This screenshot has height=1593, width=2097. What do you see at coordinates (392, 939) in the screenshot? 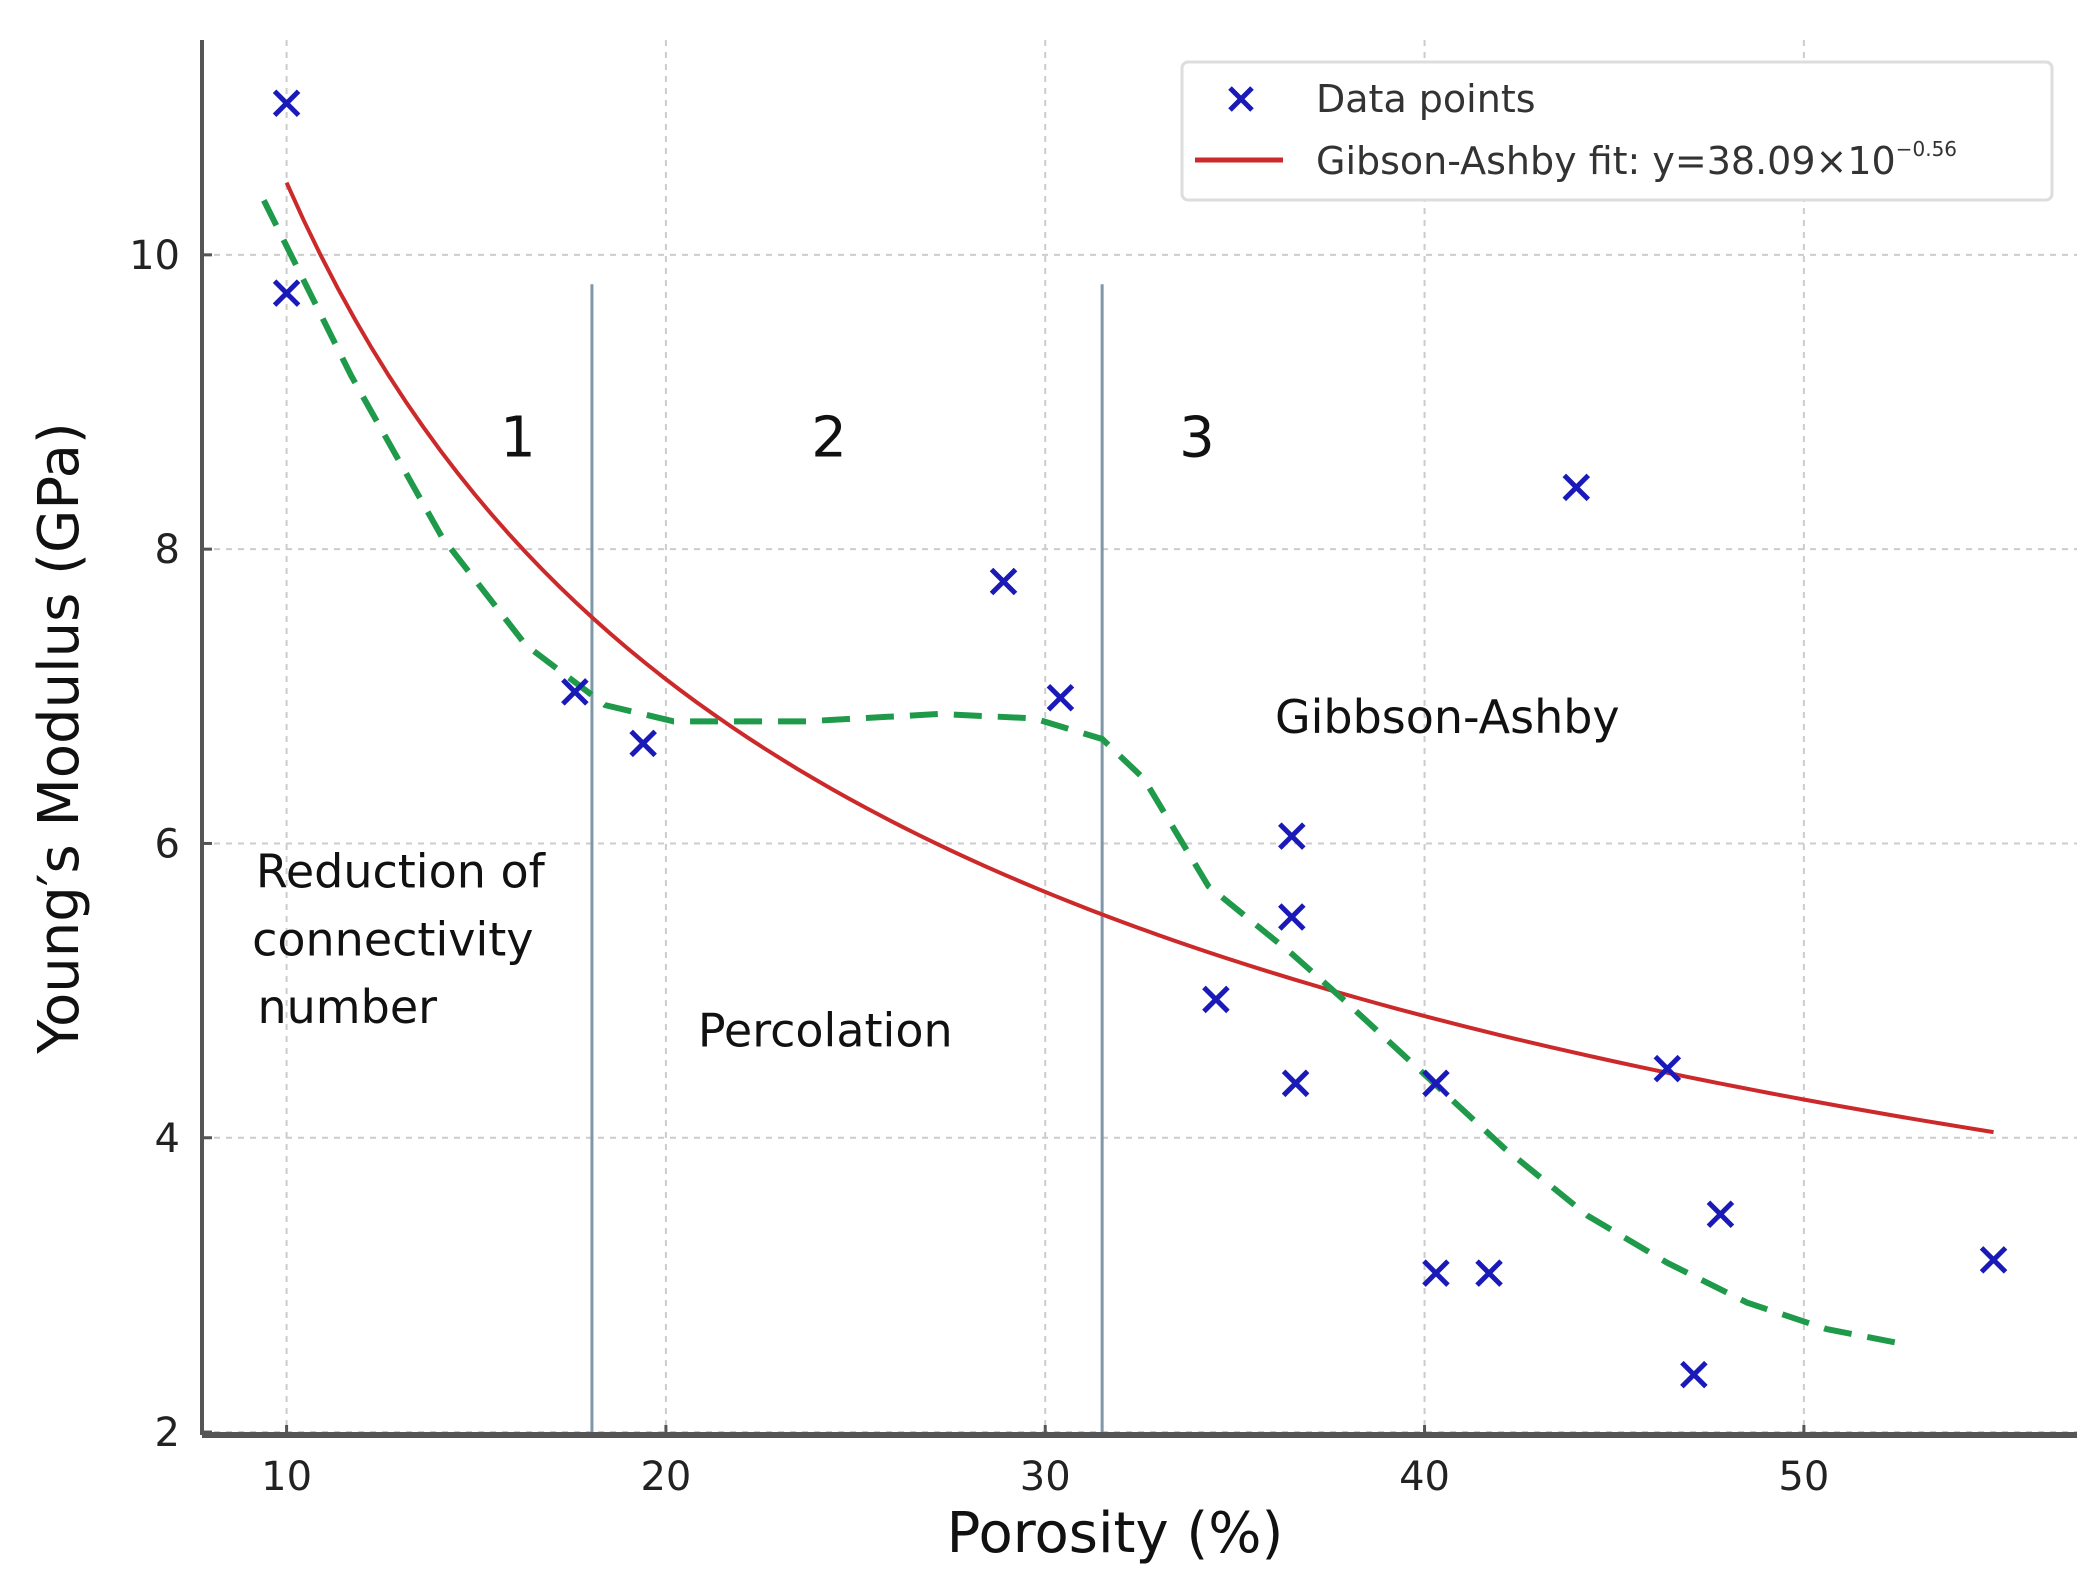
I see `annotation: connectivity` at bounding box center [392, 939].